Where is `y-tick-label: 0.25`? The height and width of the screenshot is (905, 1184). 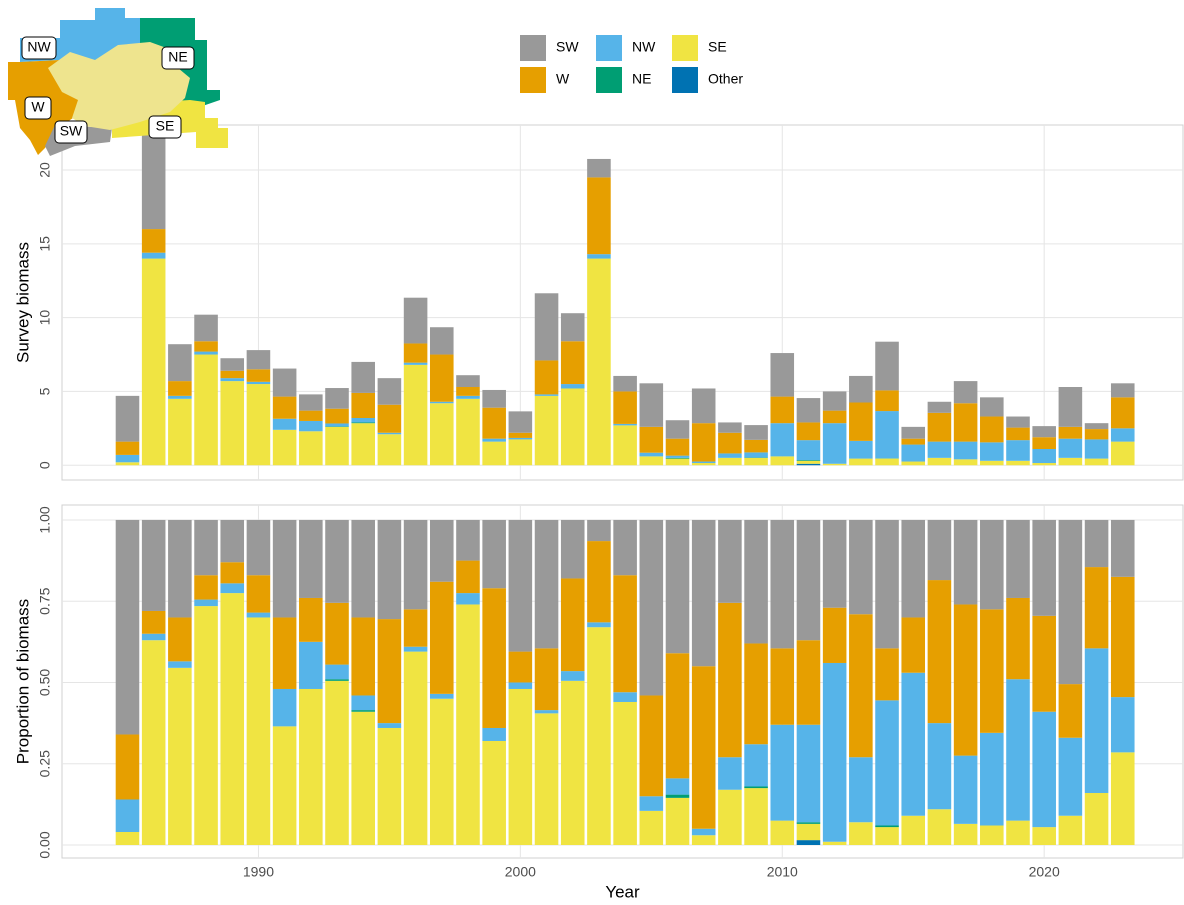
y-tick-label: 0.25 is located at coordinates (45, 763).